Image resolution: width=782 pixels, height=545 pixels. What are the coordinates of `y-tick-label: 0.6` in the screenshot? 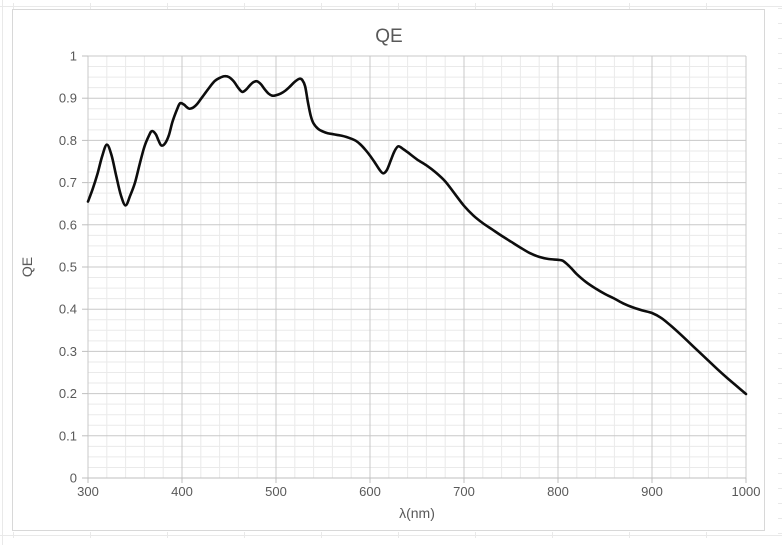 It's located at (68, 224).